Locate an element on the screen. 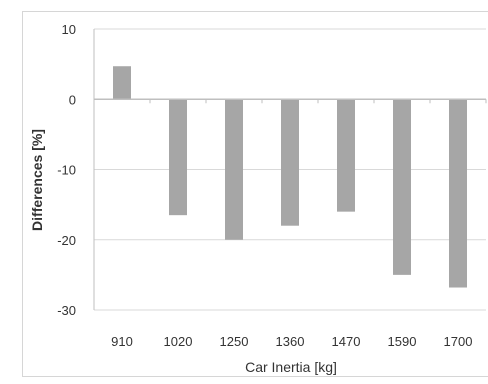 The height and width of the screenshot is (384, 488). y-tick-label: -10 is located at coordinates (66, 170).